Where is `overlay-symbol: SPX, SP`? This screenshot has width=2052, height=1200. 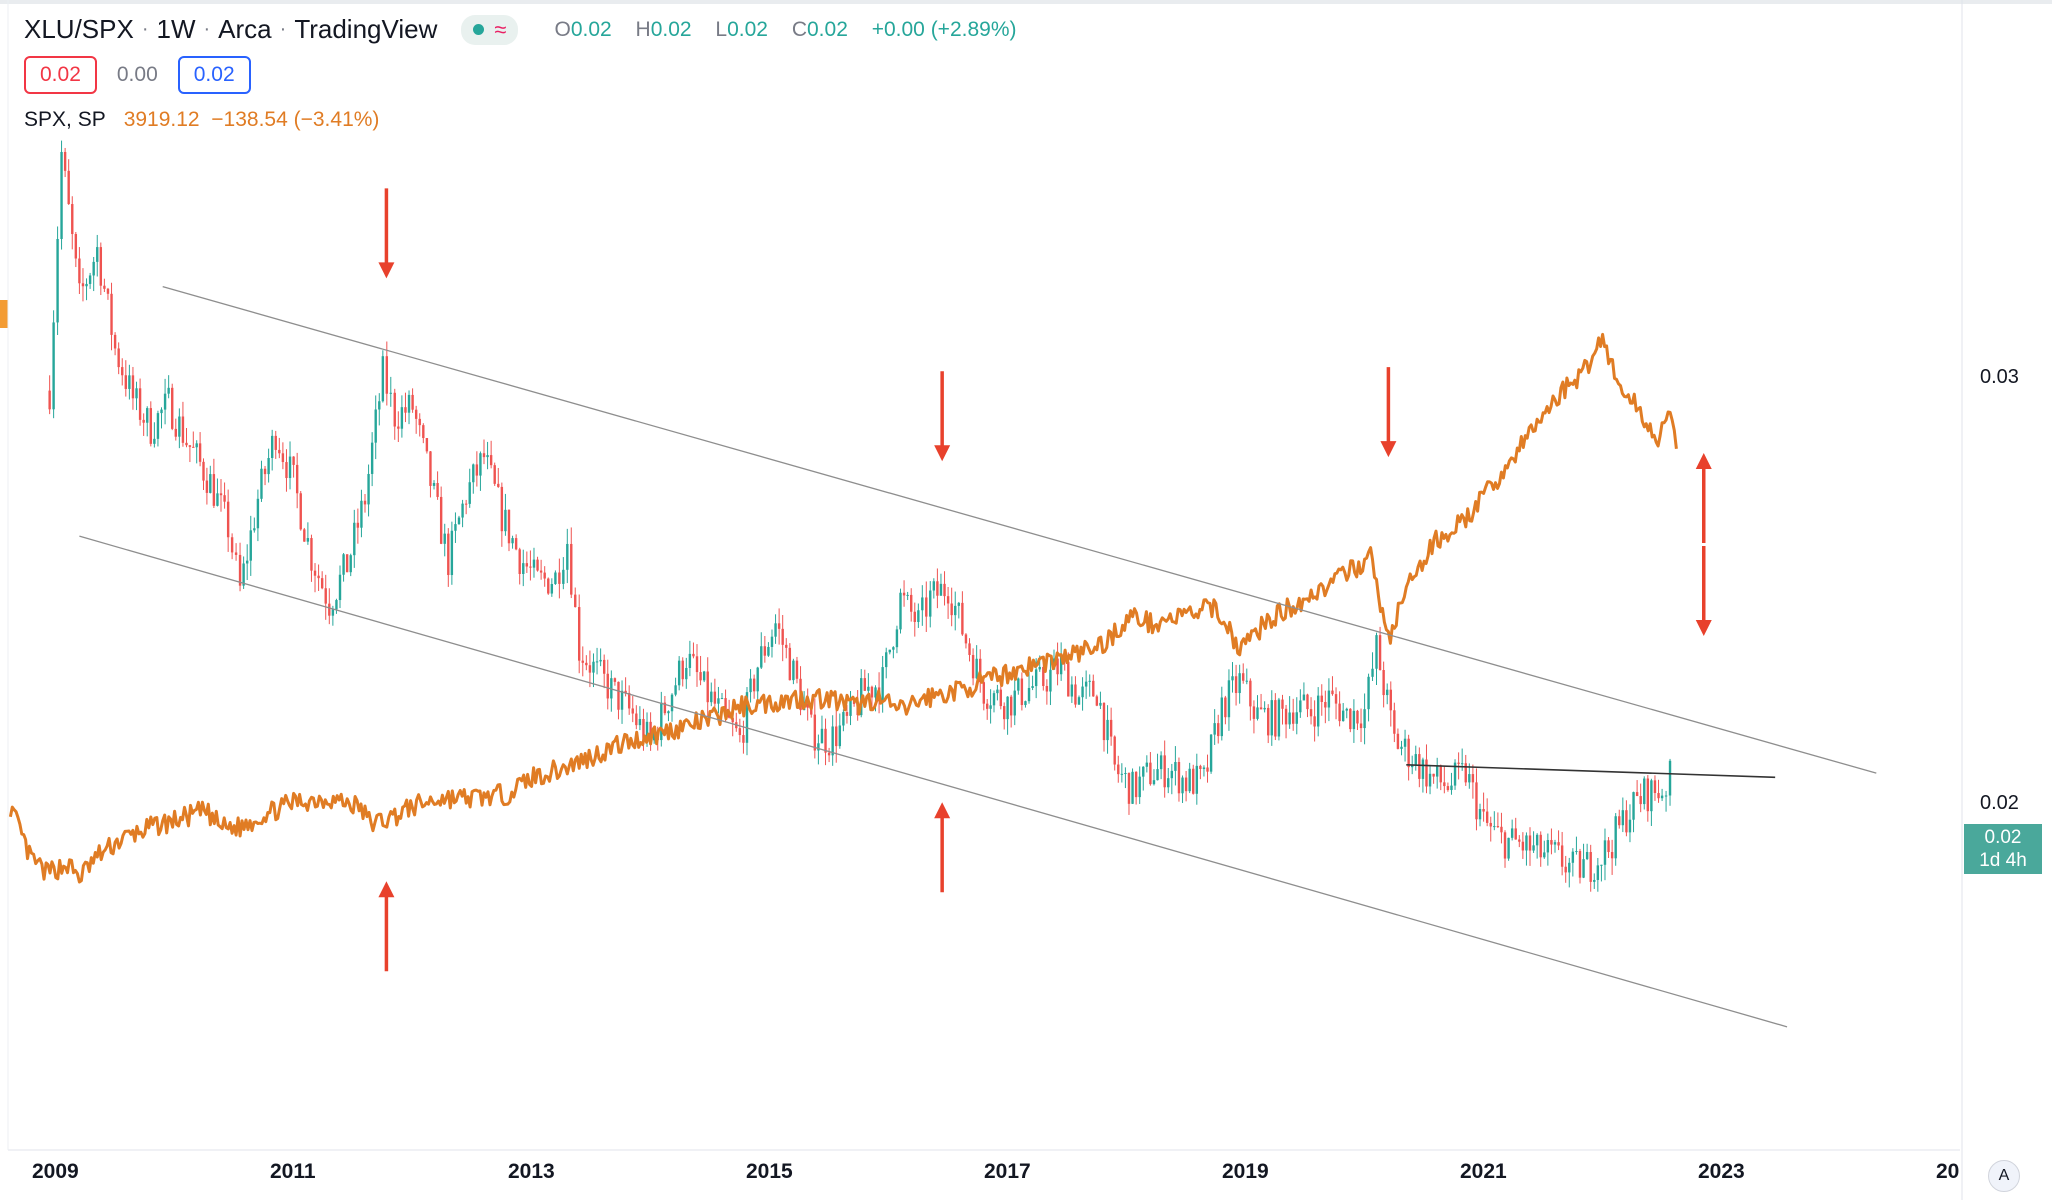 overlay-symbol: SPX, SP is located at coordinates (65, 119).